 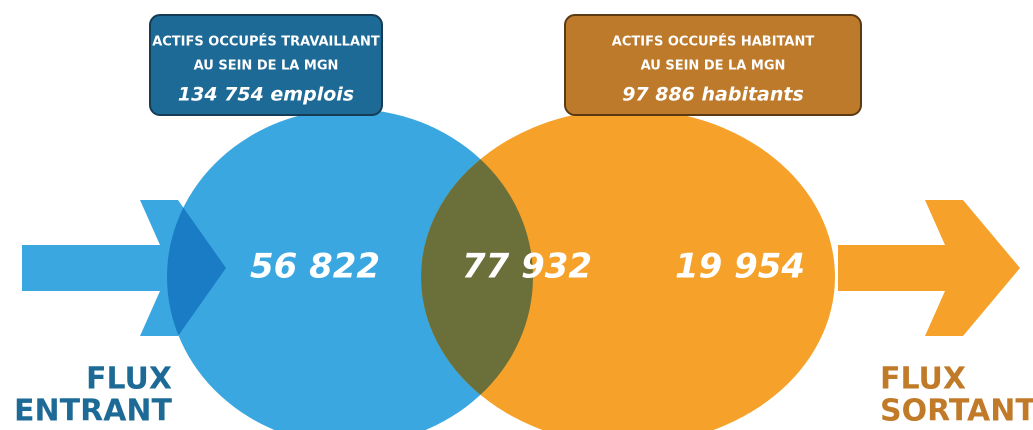 What do you see at coordinates (923, 379) in the screenshot?
I see `flux-out: FLUX` at bounding box center [923, 379].